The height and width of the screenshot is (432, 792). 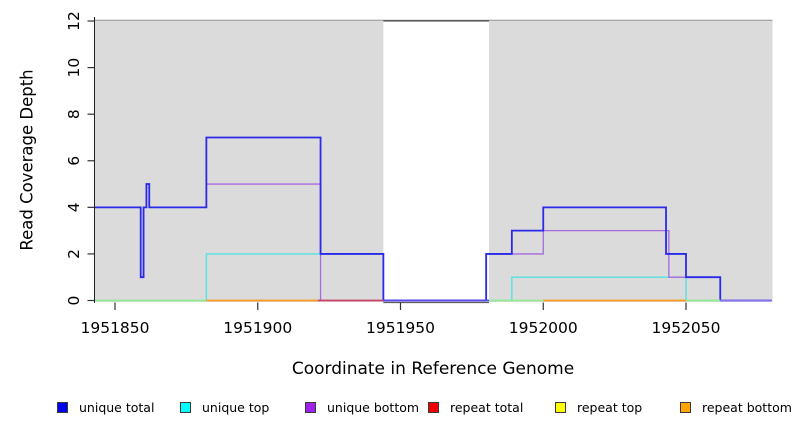 I want to click on x-axis-title: Coordinate in Reference Genome, so click(x=433, y=369).